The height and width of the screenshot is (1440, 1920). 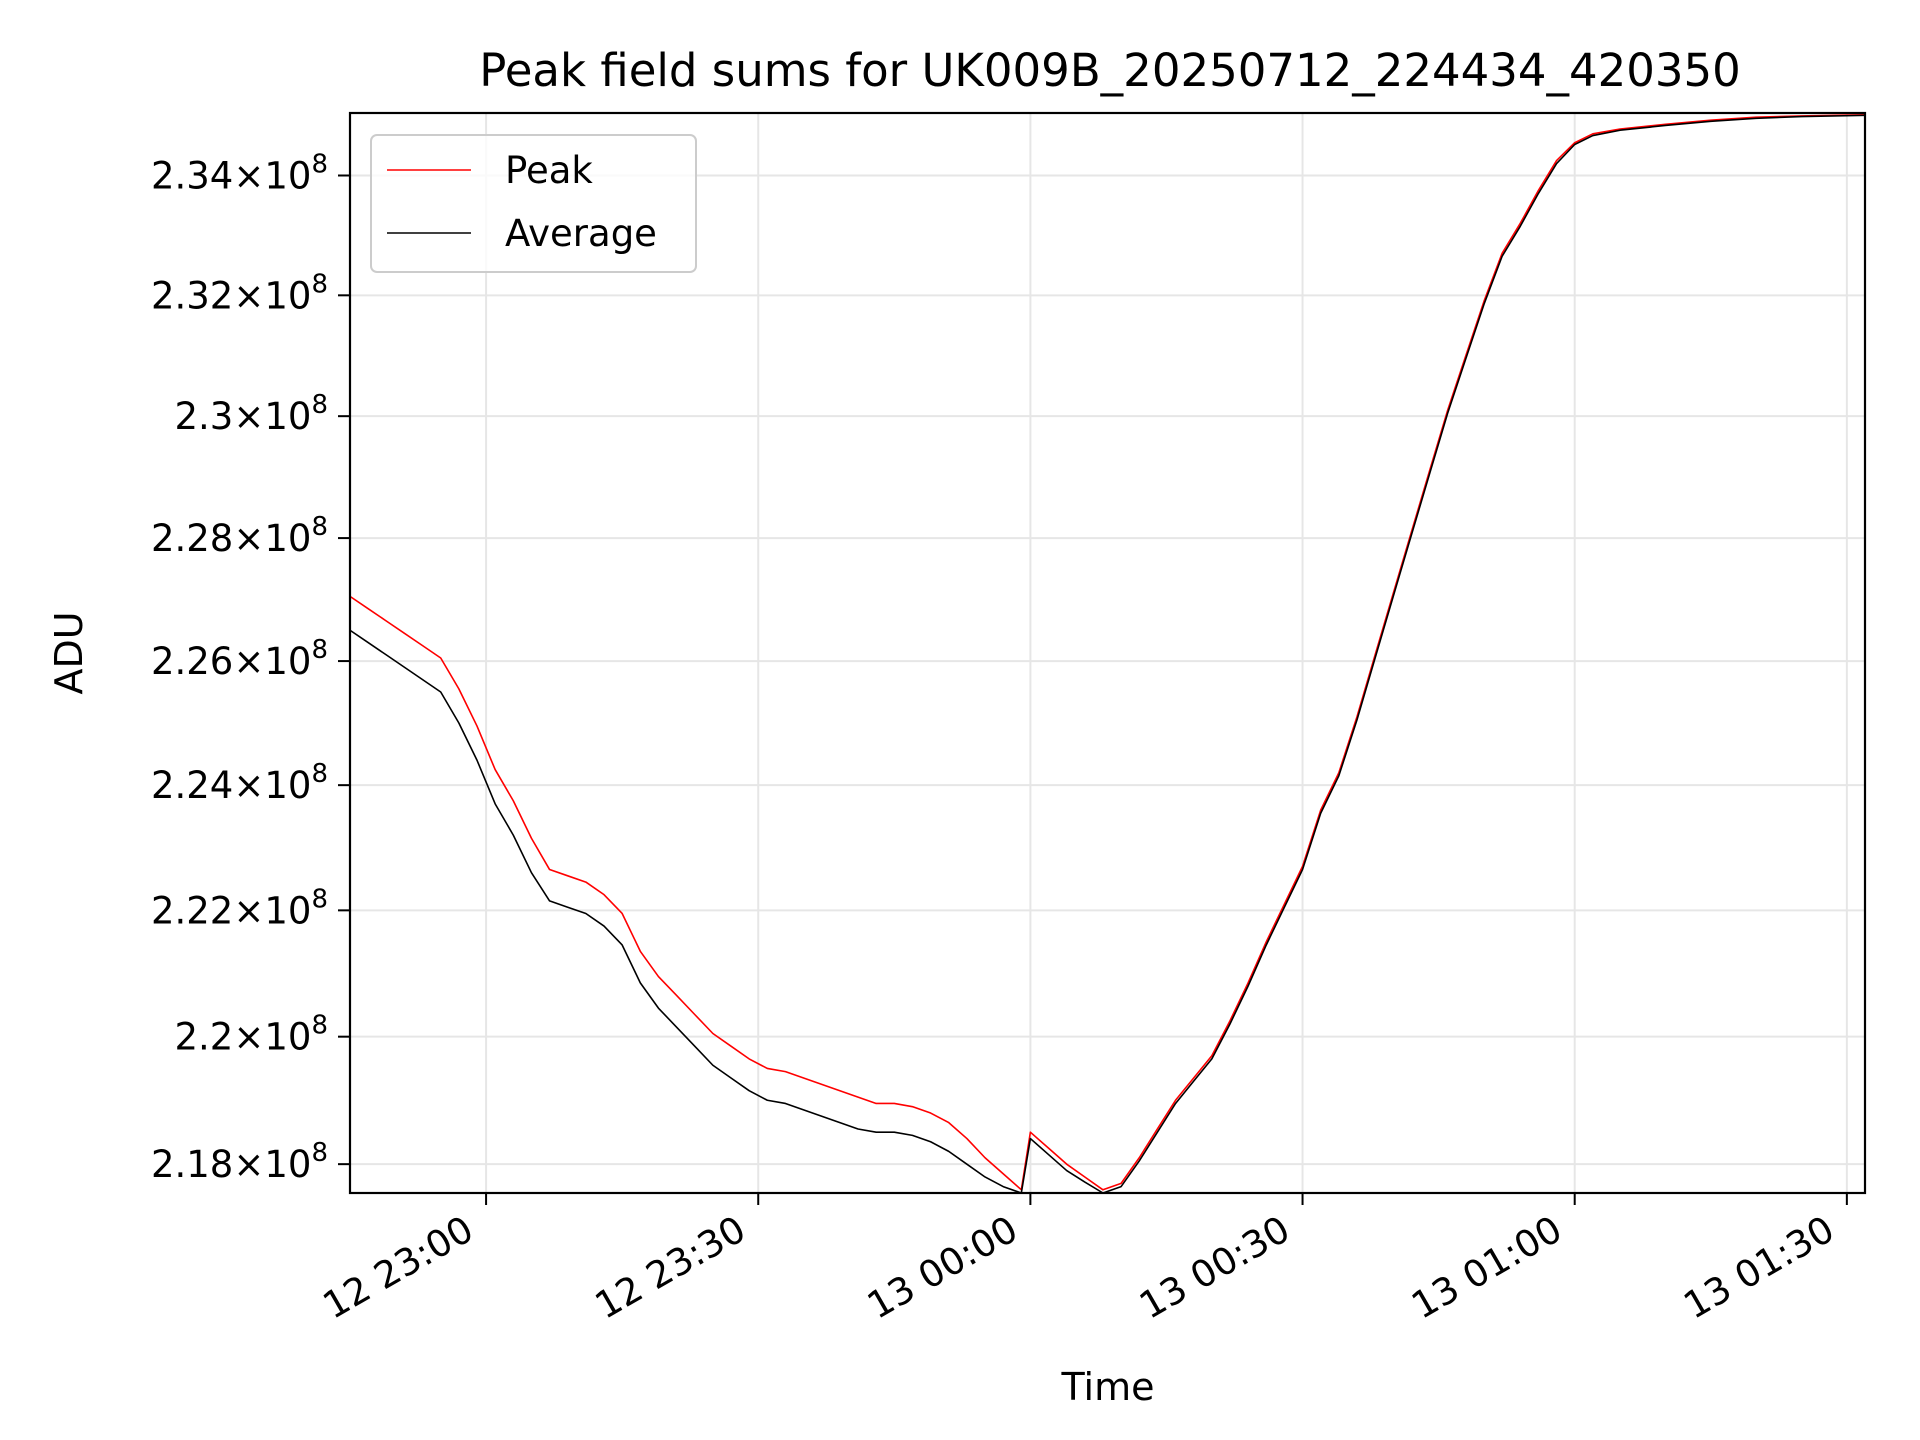 I want to click on y-tick-label: 2.24×108, so click(x=239, y=783).